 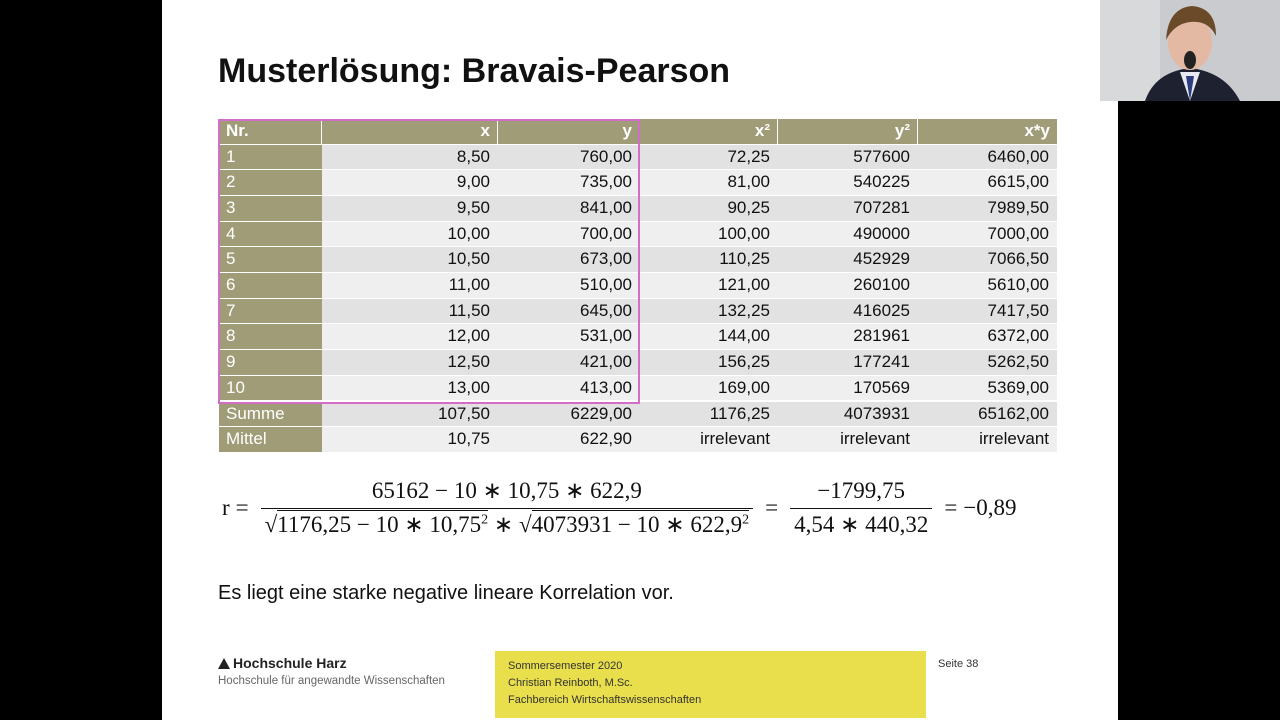 I want to click on table-cell: 281961, so click(x=848, y=337).